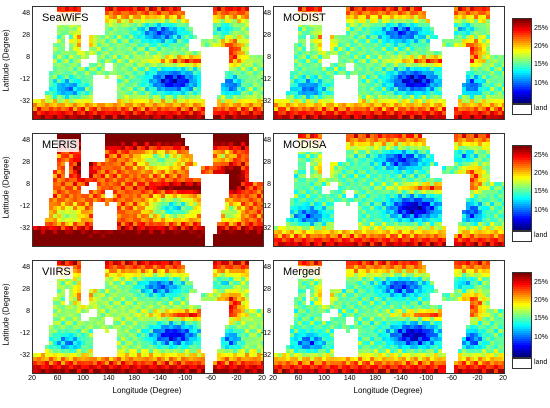  I want to click on panel-label-merged: Merged, so click(302, 272).